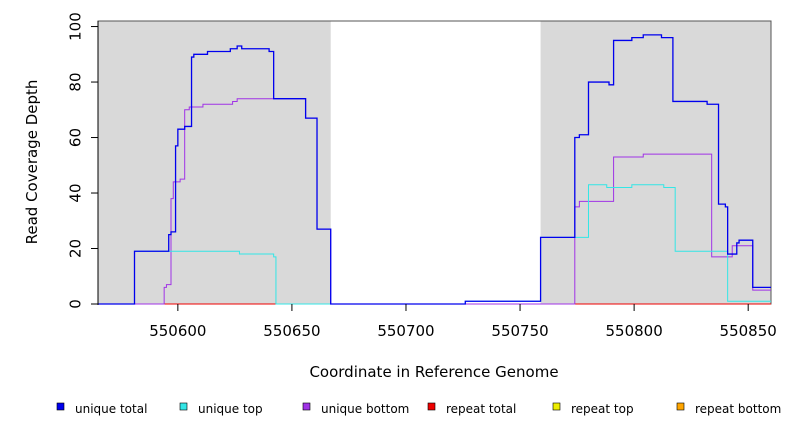 The image size is (792, 432). I want to click on x-tick-label-550850: 550850, so click(748, 331).